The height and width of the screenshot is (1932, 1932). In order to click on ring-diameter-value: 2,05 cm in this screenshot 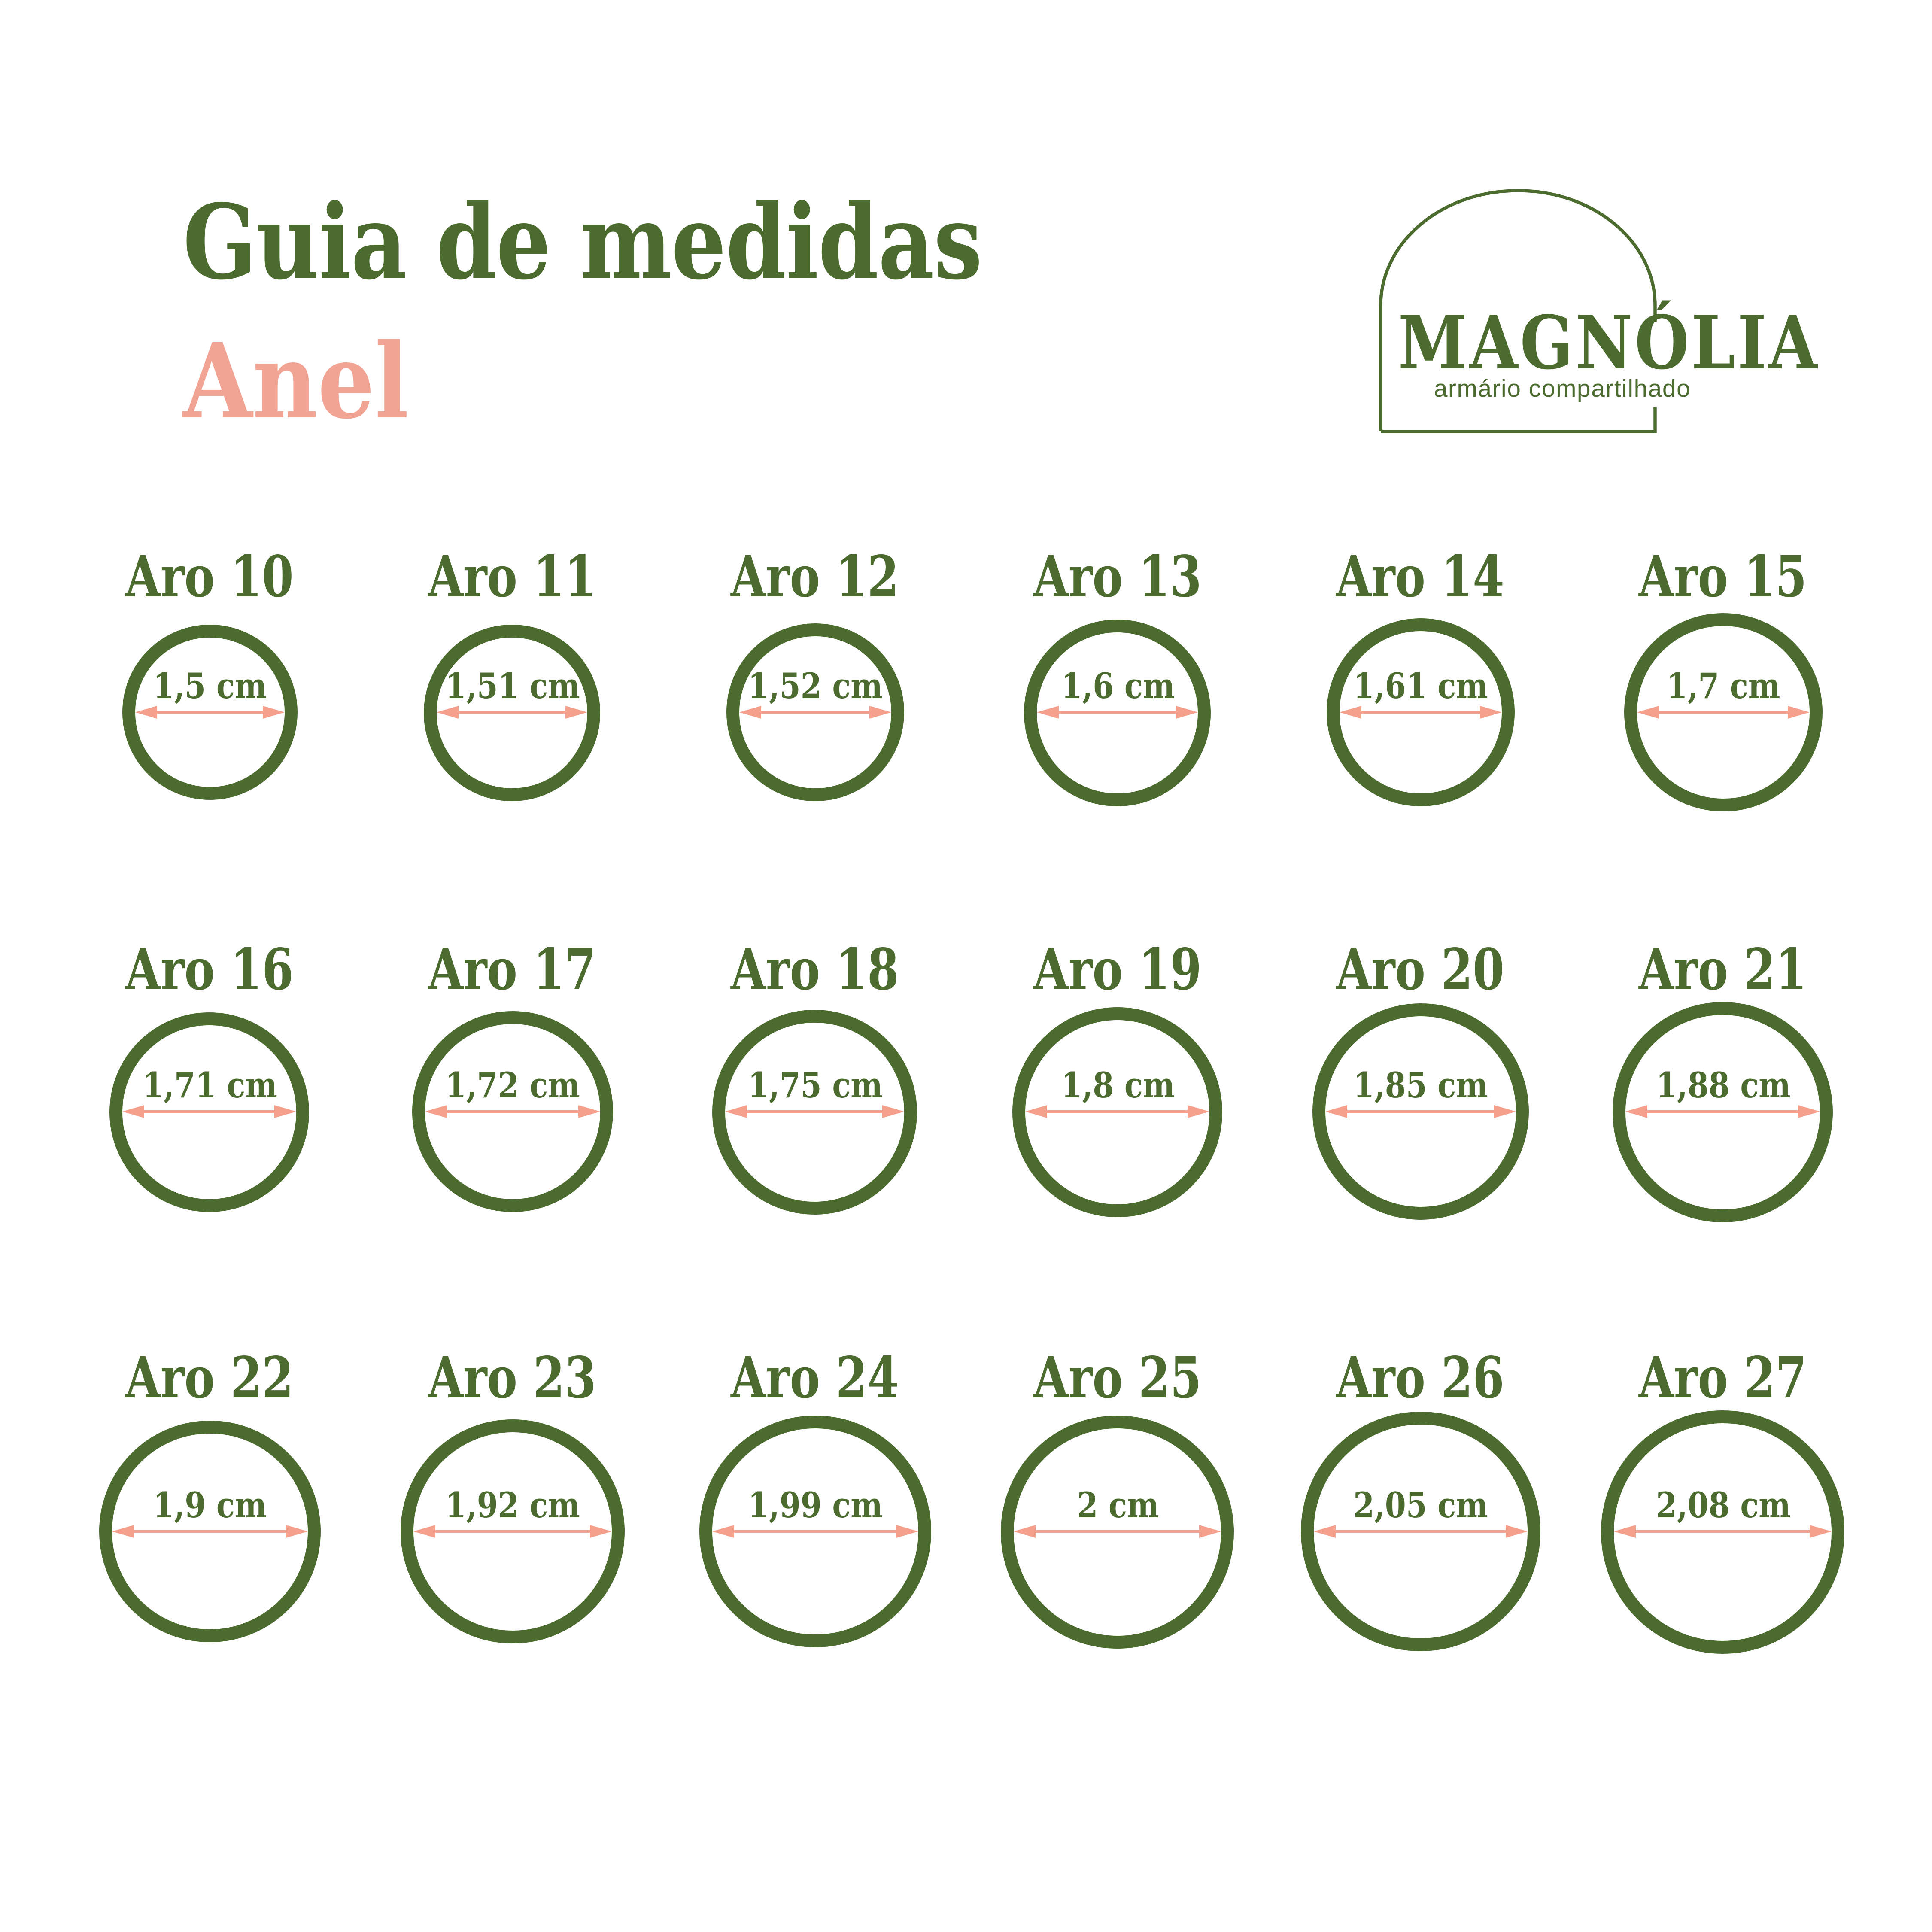, I will do `click(1420, 1506)`.